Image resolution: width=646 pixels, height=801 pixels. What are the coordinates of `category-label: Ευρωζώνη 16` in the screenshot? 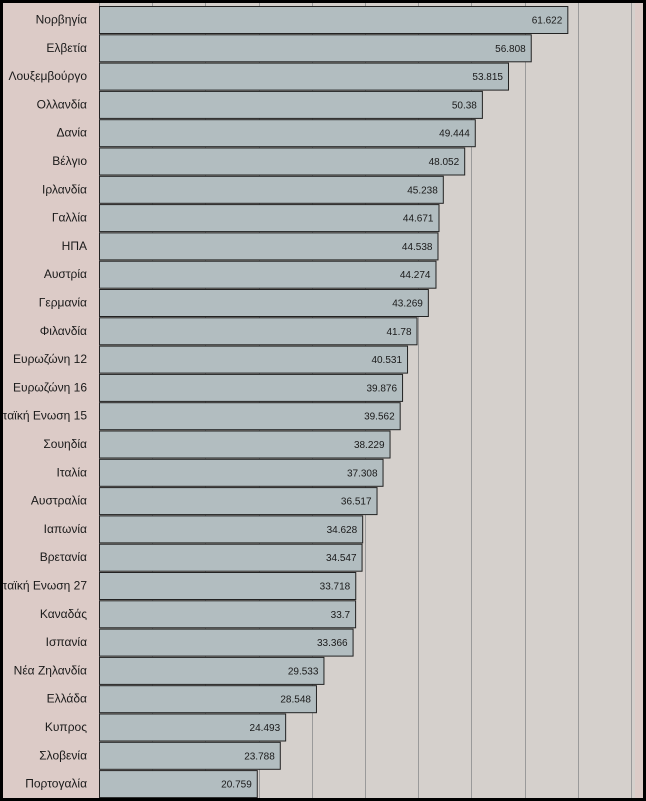 It's located at (50, 387).